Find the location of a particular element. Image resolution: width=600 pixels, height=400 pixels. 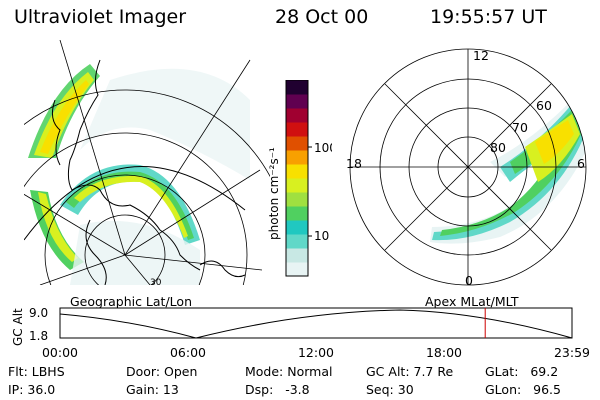

status-gc-alt: GC Alt: 7.7 Re is located at coordinates (410, 371).